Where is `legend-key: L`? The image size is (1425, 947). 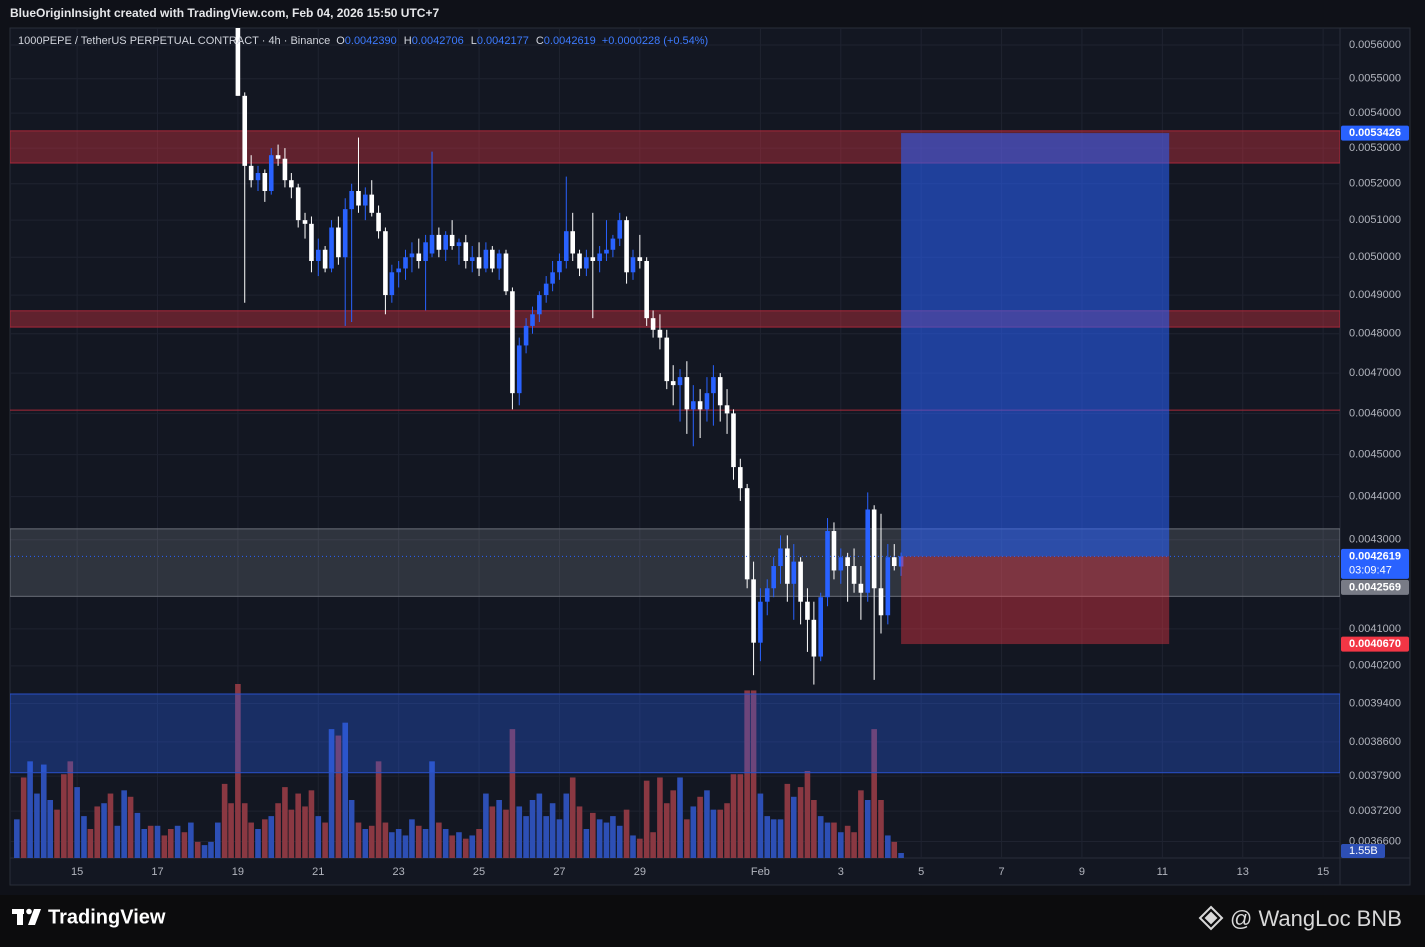
legend-key: L is located at coordinates (474, 41).